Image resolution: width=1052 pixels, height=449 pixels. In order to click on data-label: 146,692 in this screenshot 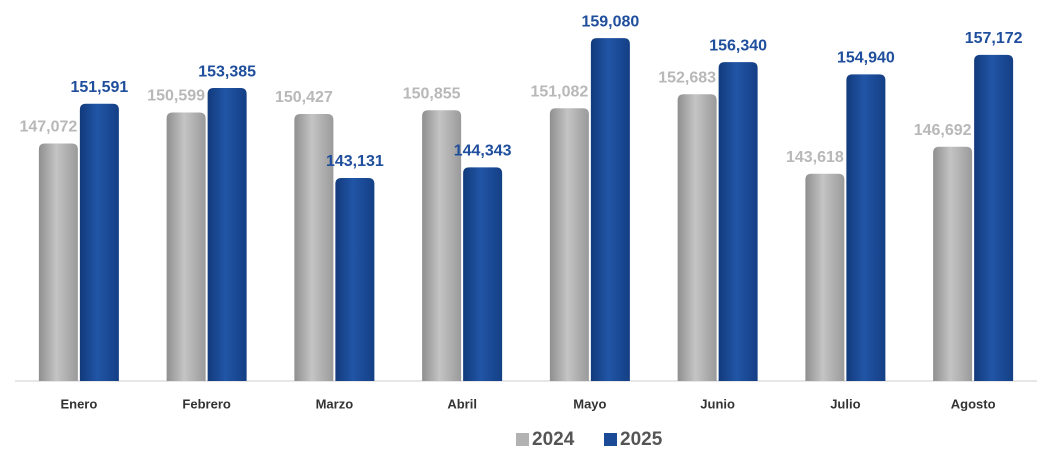, I will do `click(943, 130)`.